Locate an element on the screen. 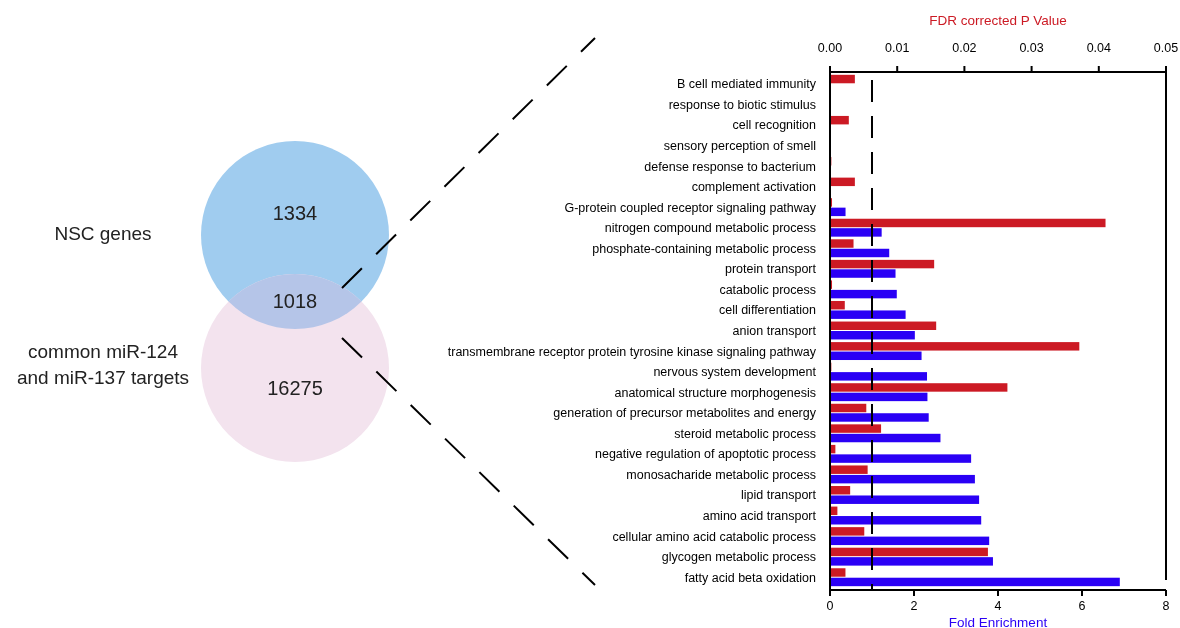 The width and height of the screenshot is (1180, 628). y-tick-label: complement activation is located at coordinates (754, 187).